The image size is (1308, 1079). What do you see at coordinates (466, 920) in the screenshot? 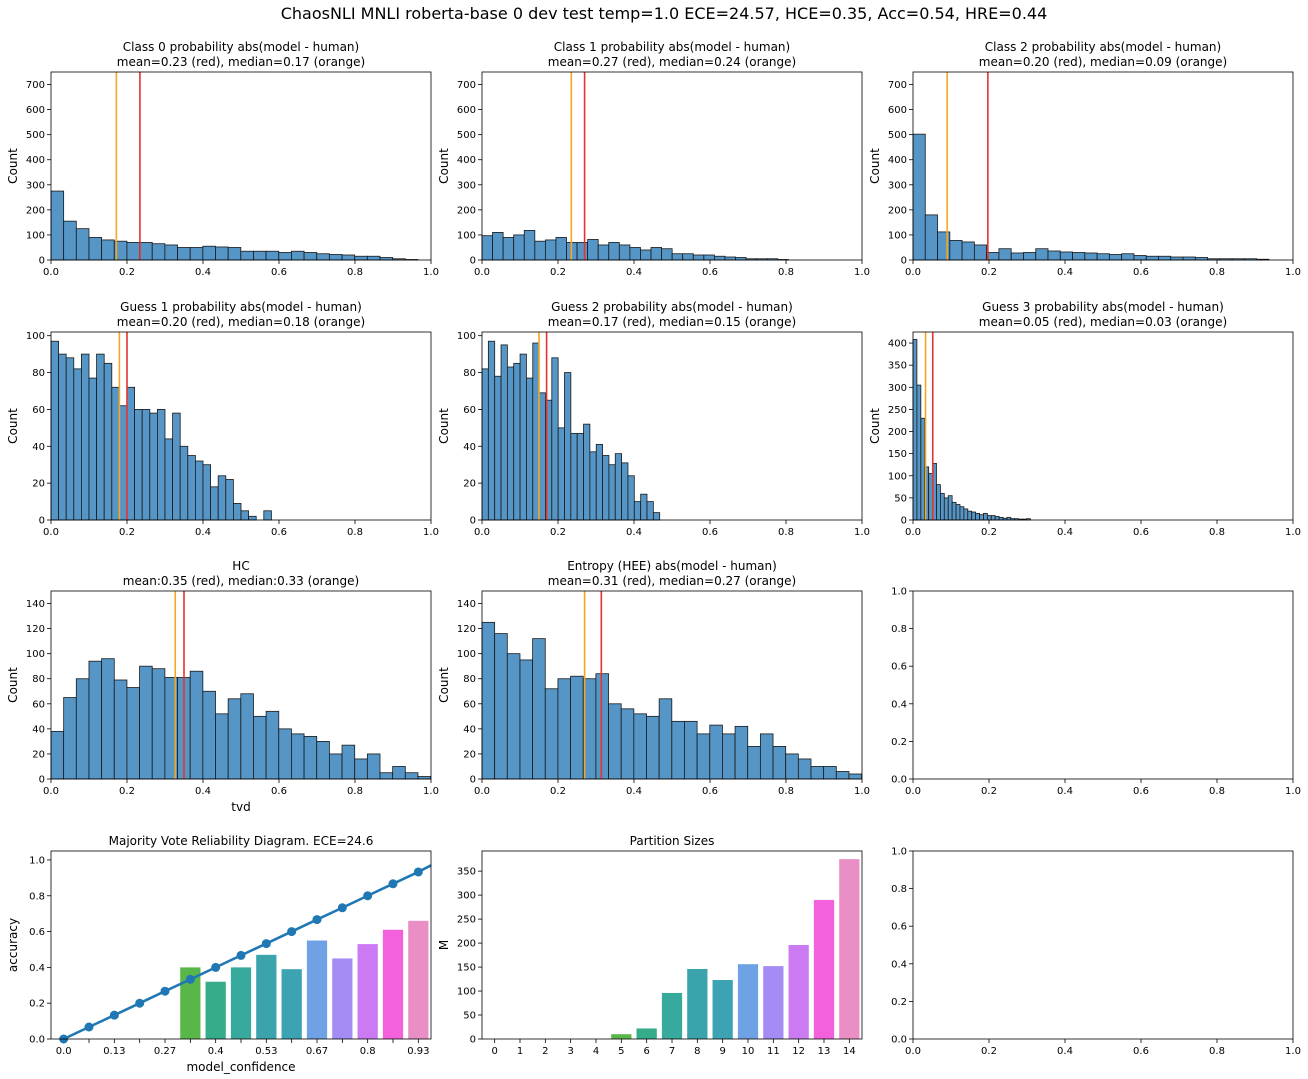
I see `y-tick-label: 250` at bounding box center [466, 920].